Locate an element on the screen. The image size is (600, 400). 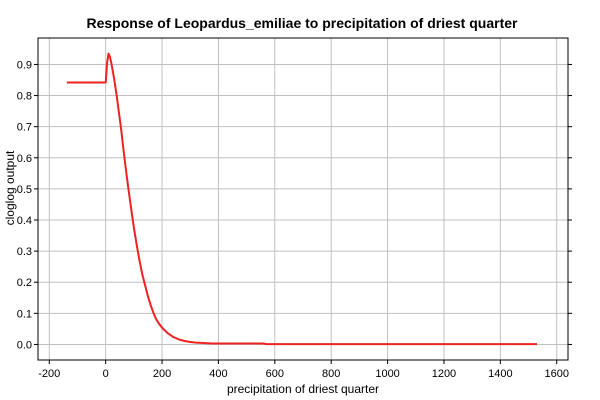
y-tick-label: 0.6 is located at coordinates (24, 159).